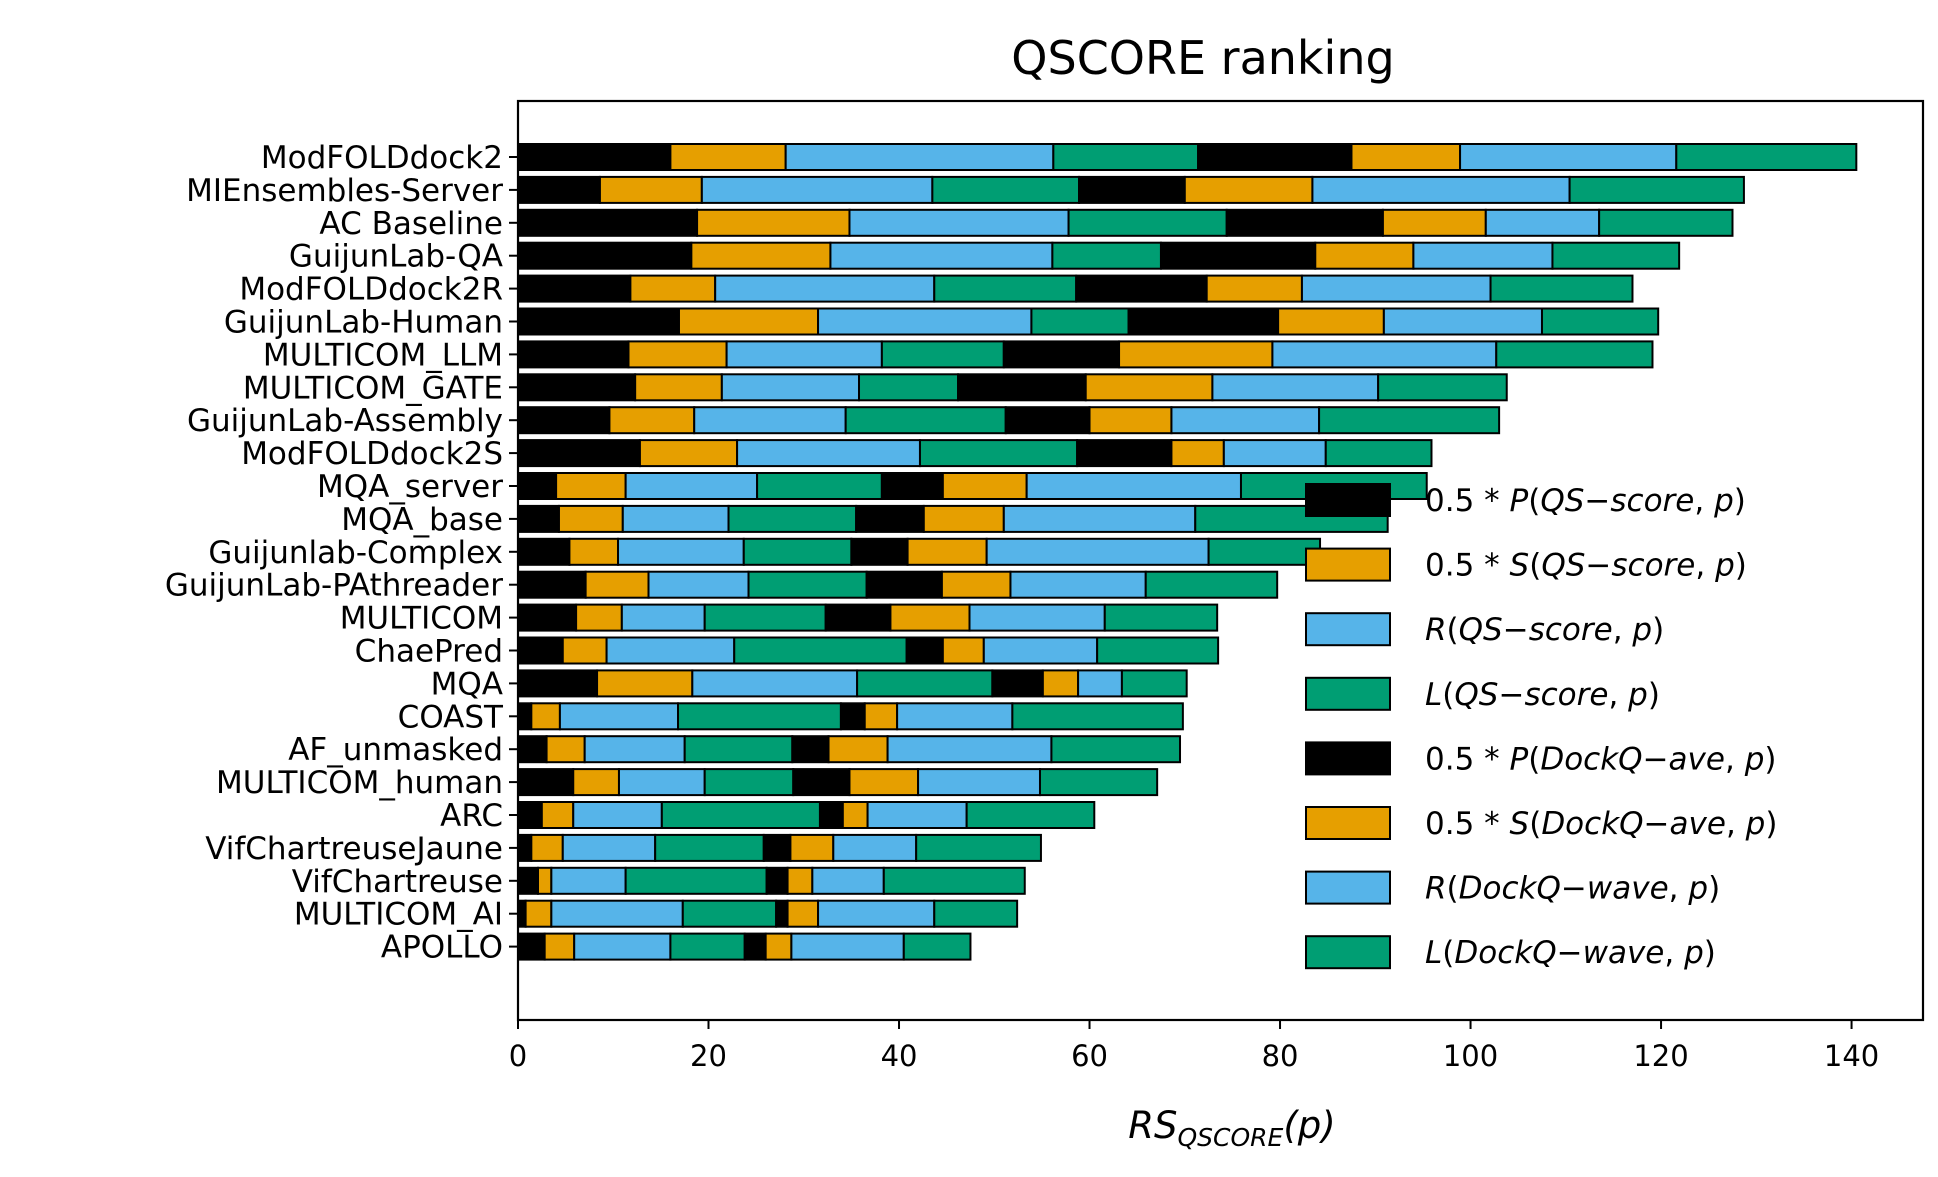  Describe the element at coordinates (1572, 889) in the screenshot. I see `legend-label-7: R(DockQ−wave, p)` at that location.